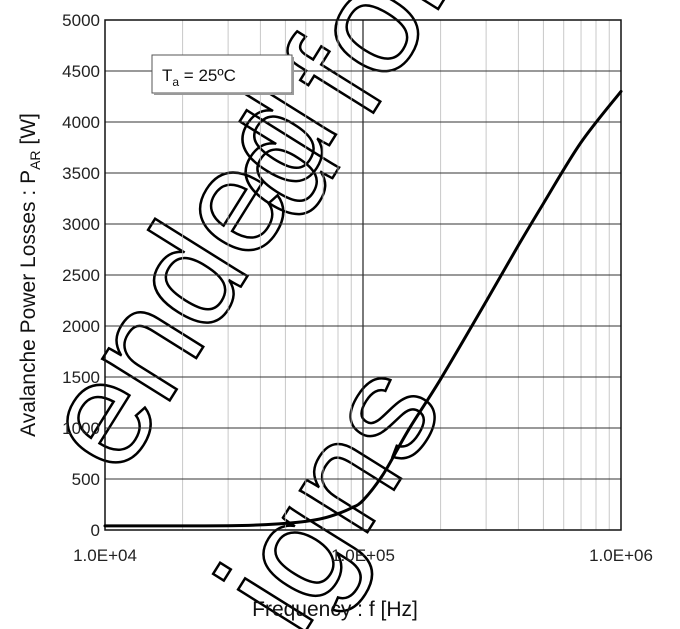  I want to click on y-tick-label: 3000, so click(81, 224).